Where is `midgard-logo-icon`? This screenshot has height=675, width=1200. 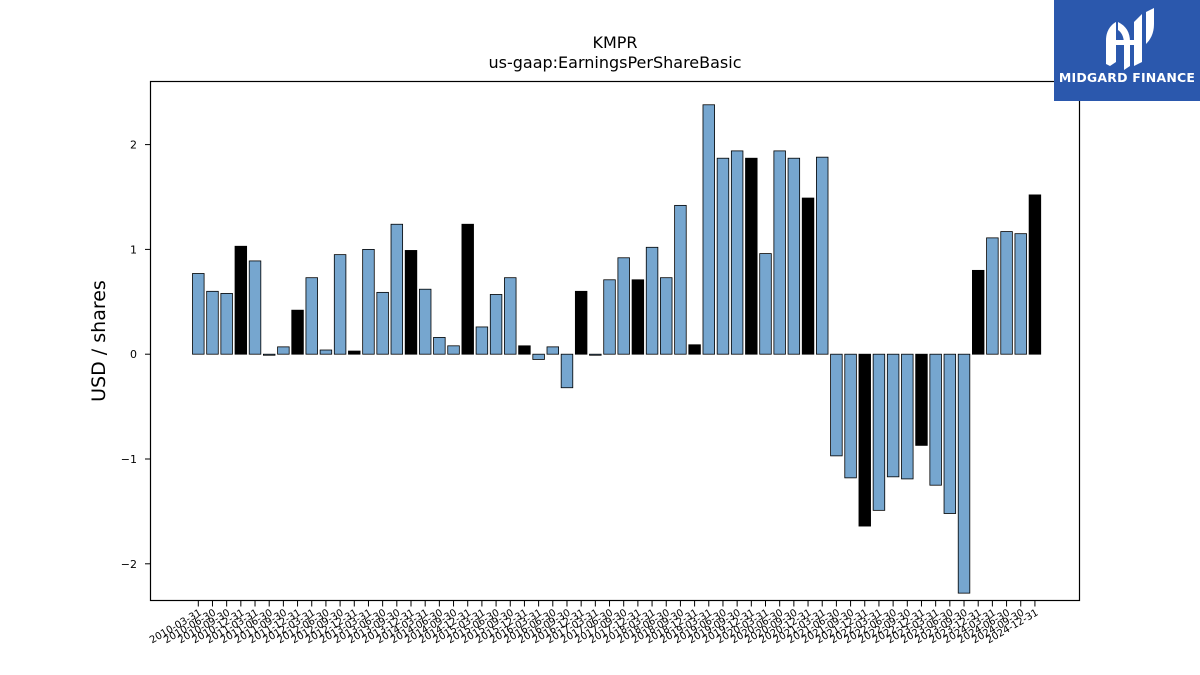
midgard-logo-icon is located at coordinates (1130, 39).